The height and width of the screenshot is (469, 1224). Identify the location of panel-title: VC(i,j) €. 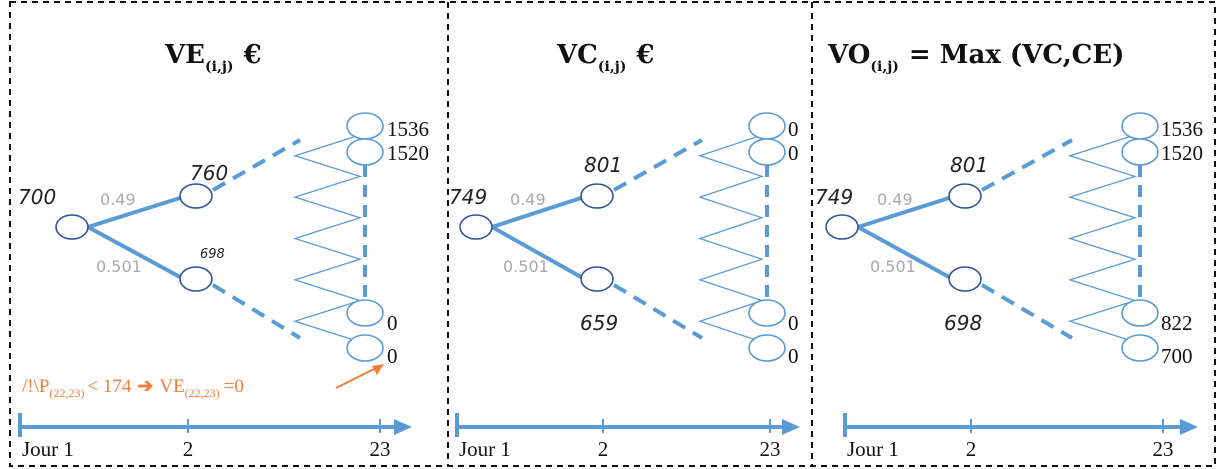
(605, 57).